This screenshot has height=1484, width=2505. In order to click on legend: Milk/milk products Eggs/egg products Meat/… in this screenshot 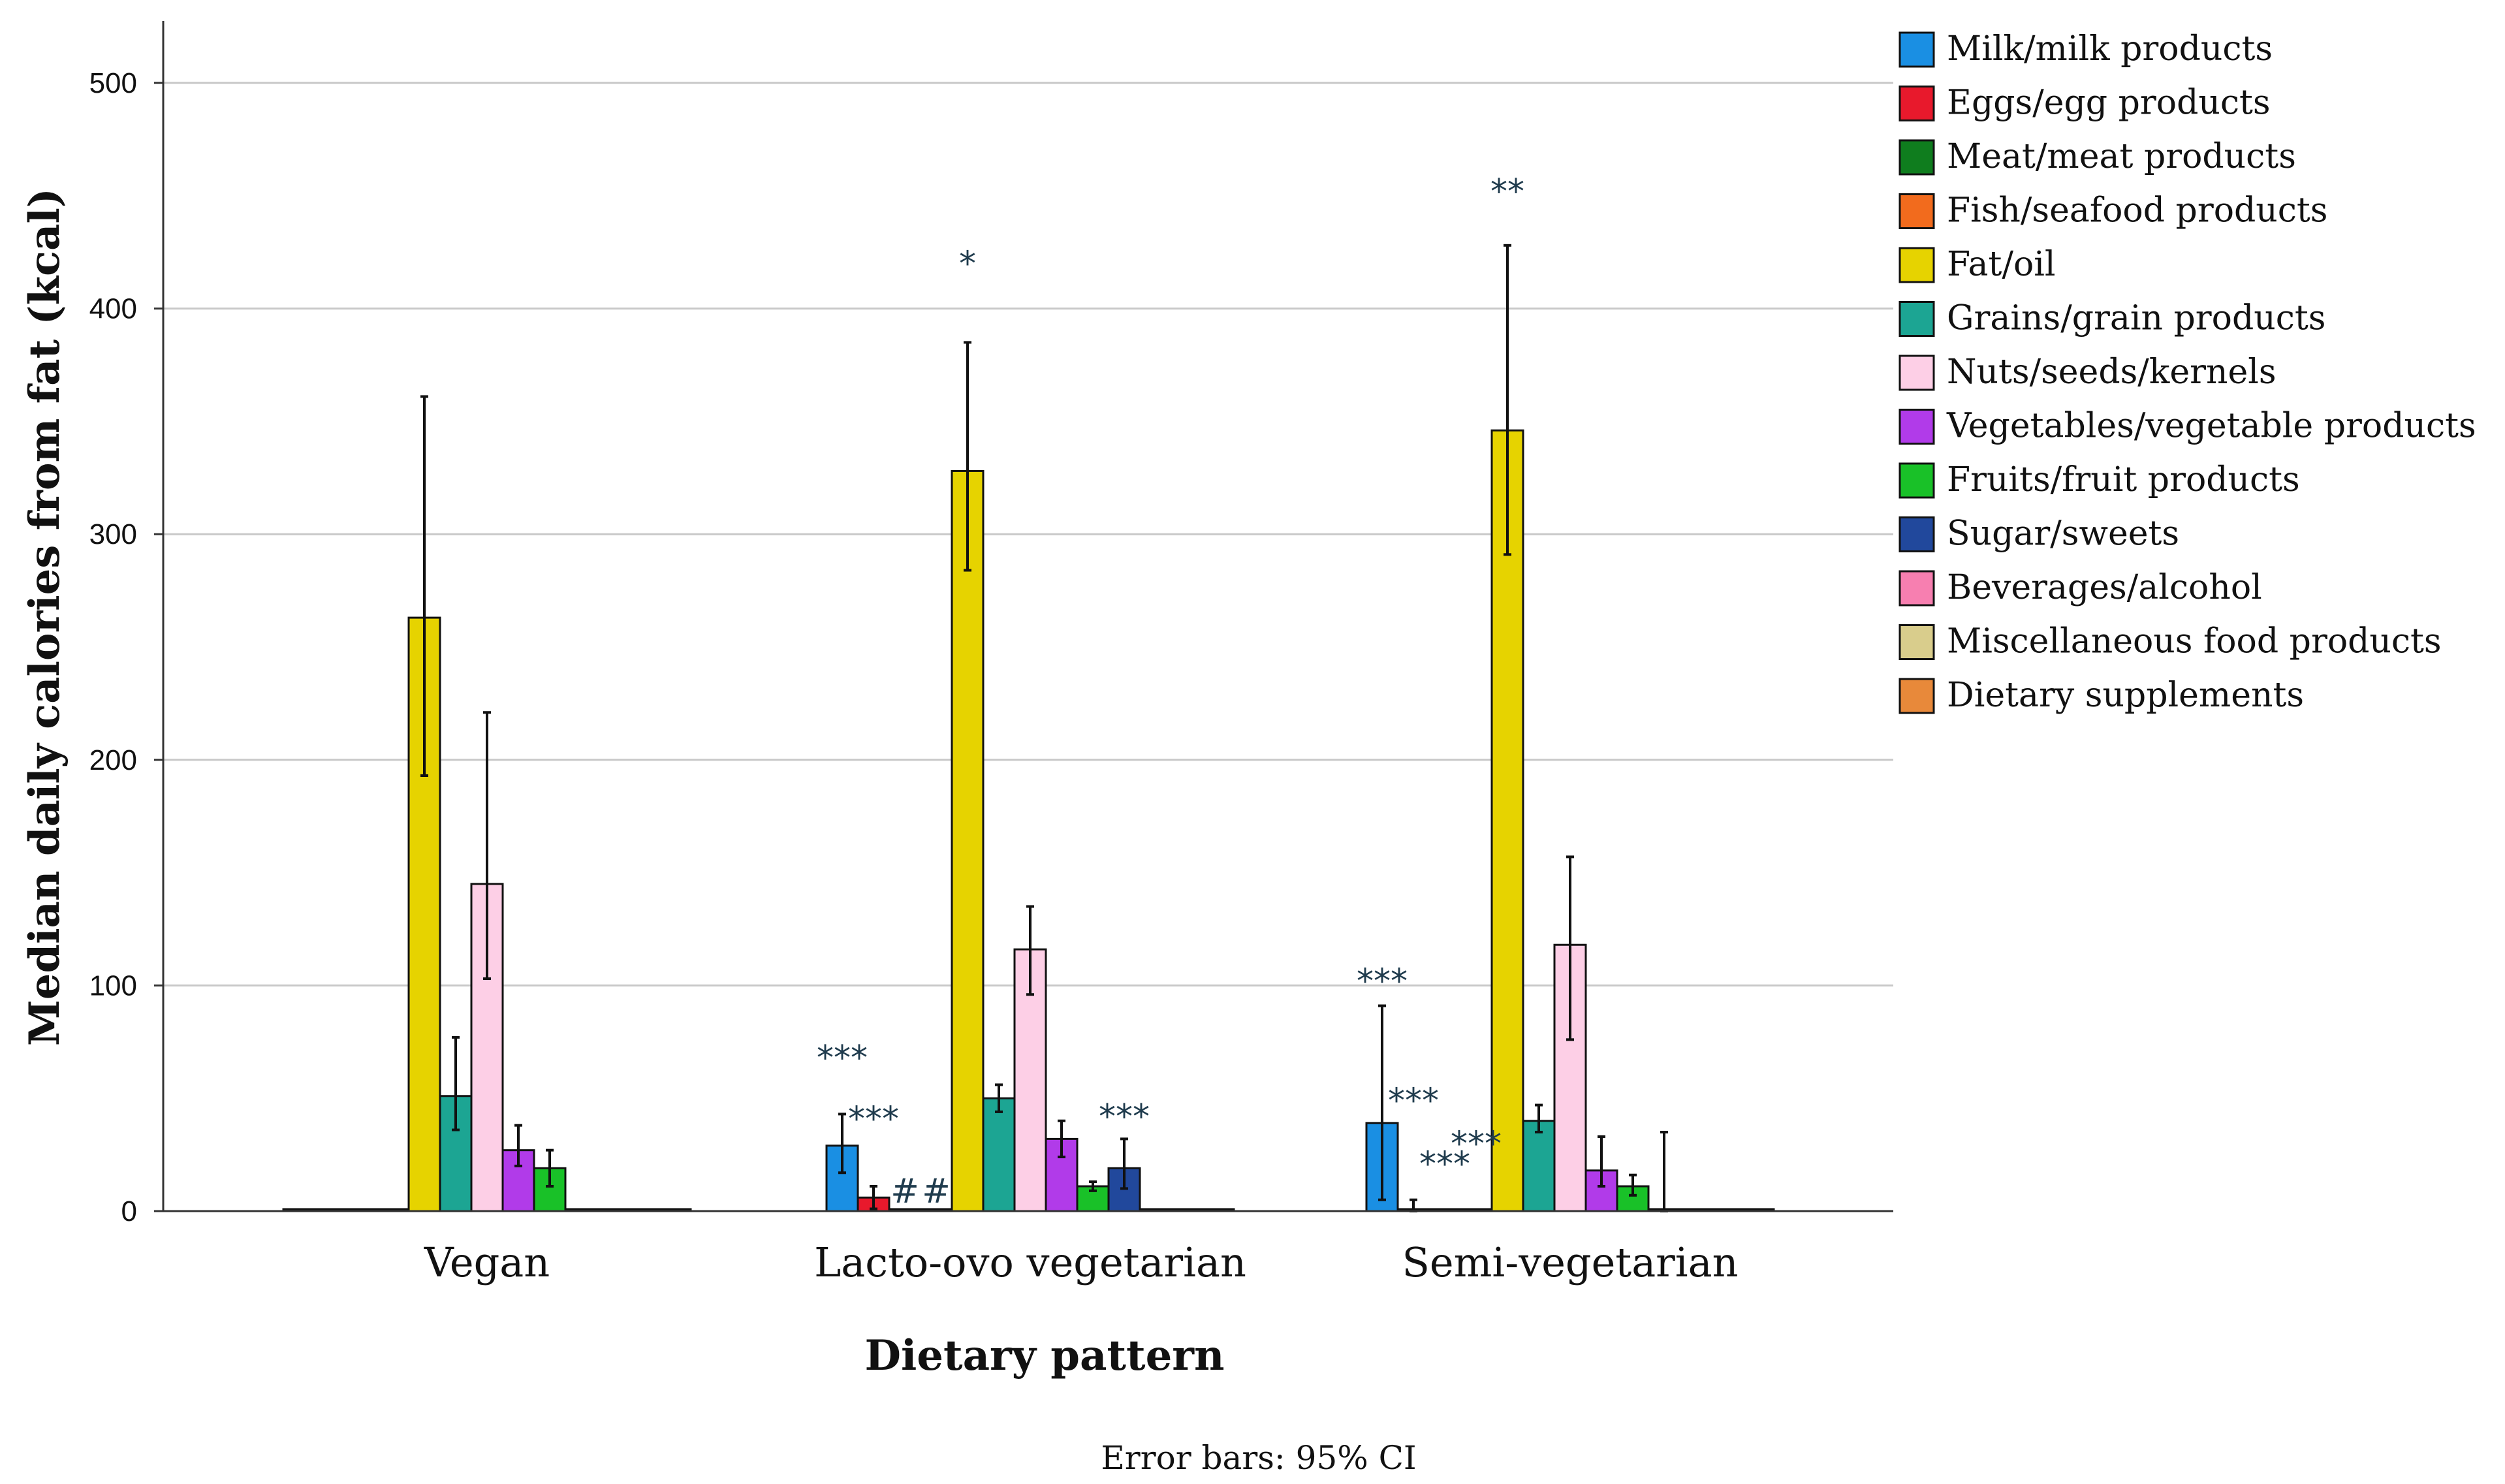, I will do `click(2187, 372)`.